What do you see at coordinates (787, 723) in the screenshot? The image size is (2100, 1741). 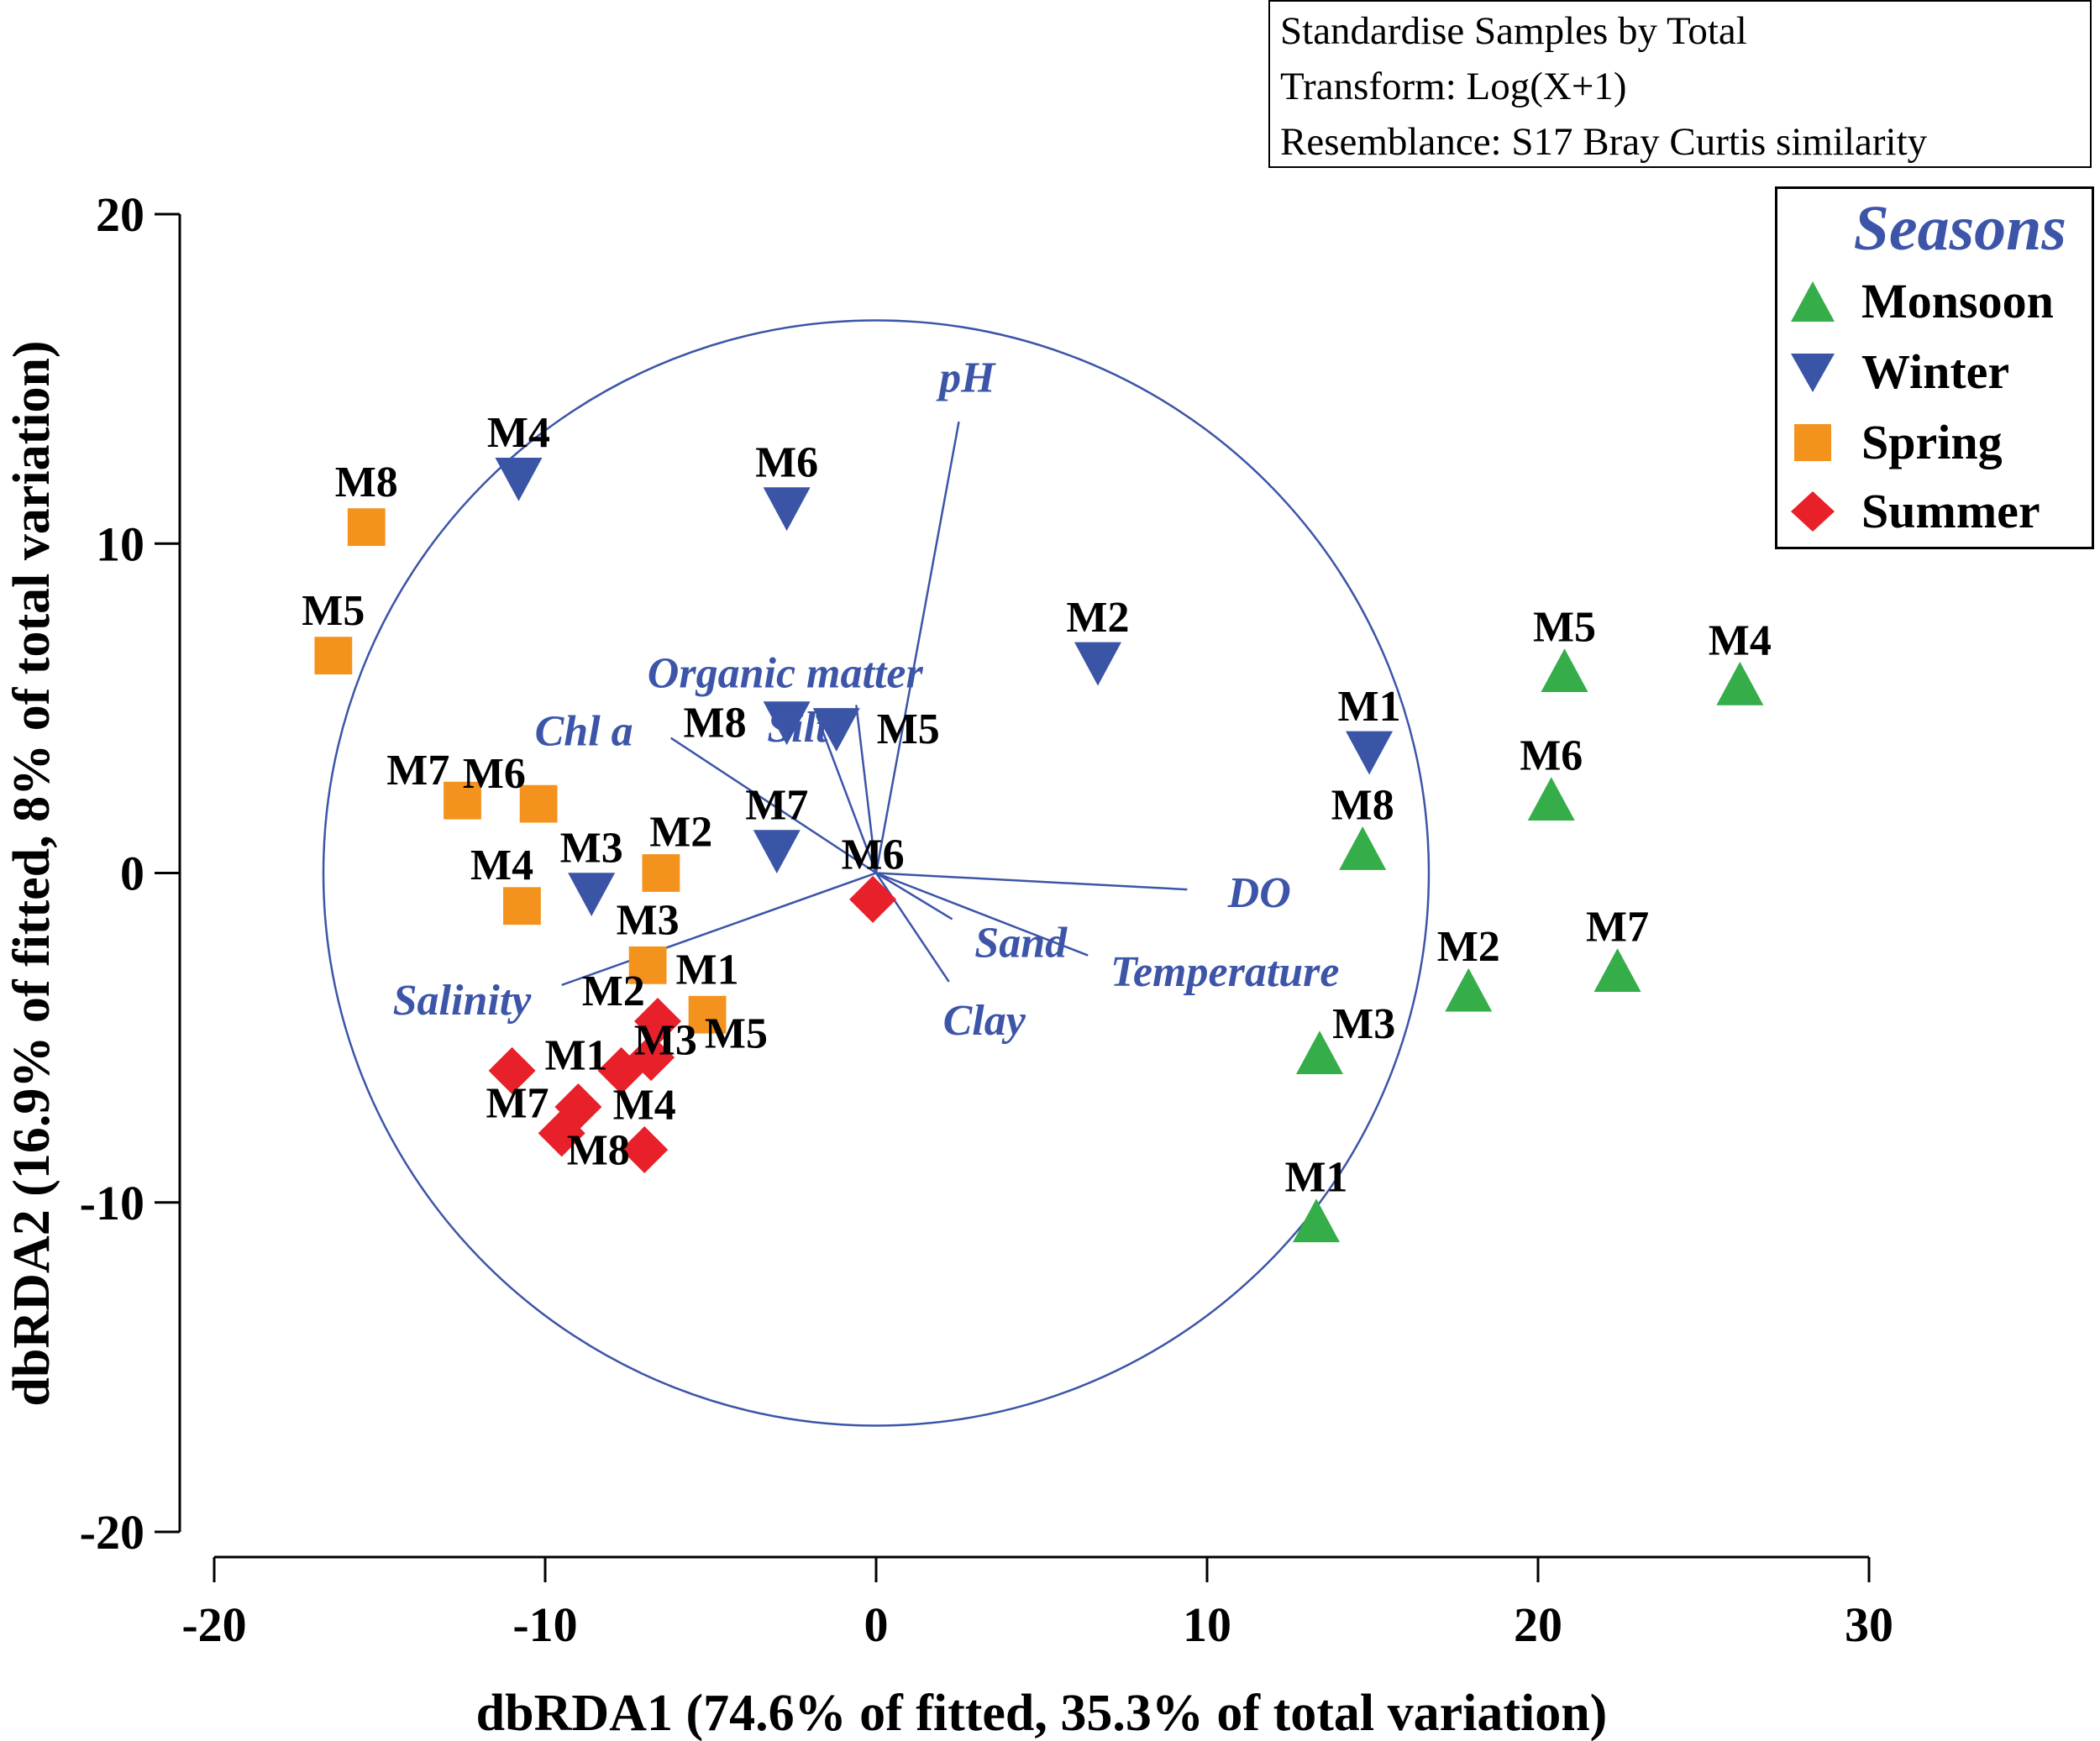 I see `point-winter-m8` at bounding box center [787, 723].